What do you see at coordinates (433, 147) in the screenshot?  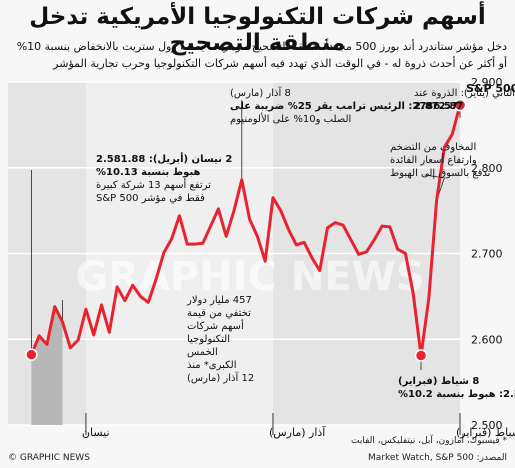 I see `annotation-inflation-line: المخاوف من التضخم` at bounding box center [433, 147].